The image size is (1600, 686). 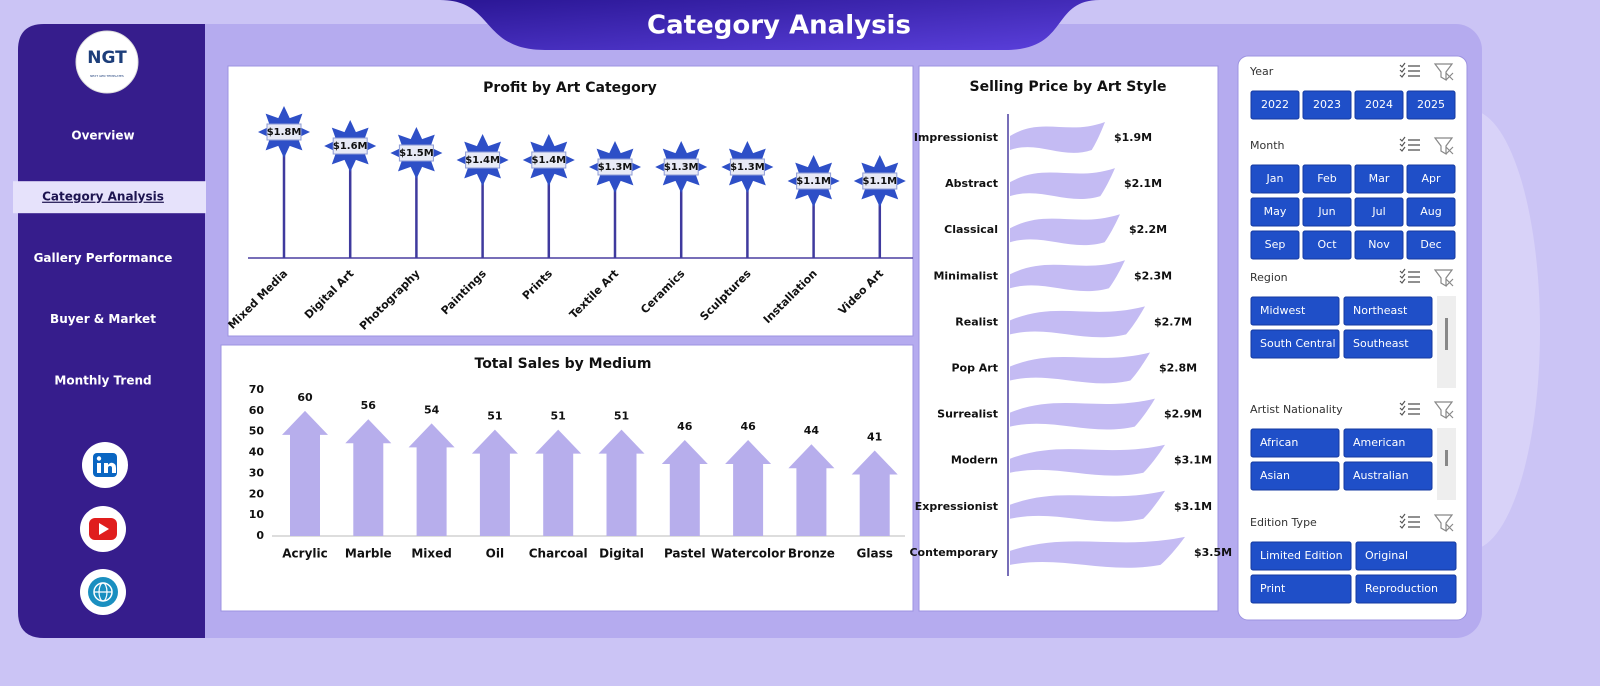 I want to click on linkedin-glyph, so click(x=110, y=467).